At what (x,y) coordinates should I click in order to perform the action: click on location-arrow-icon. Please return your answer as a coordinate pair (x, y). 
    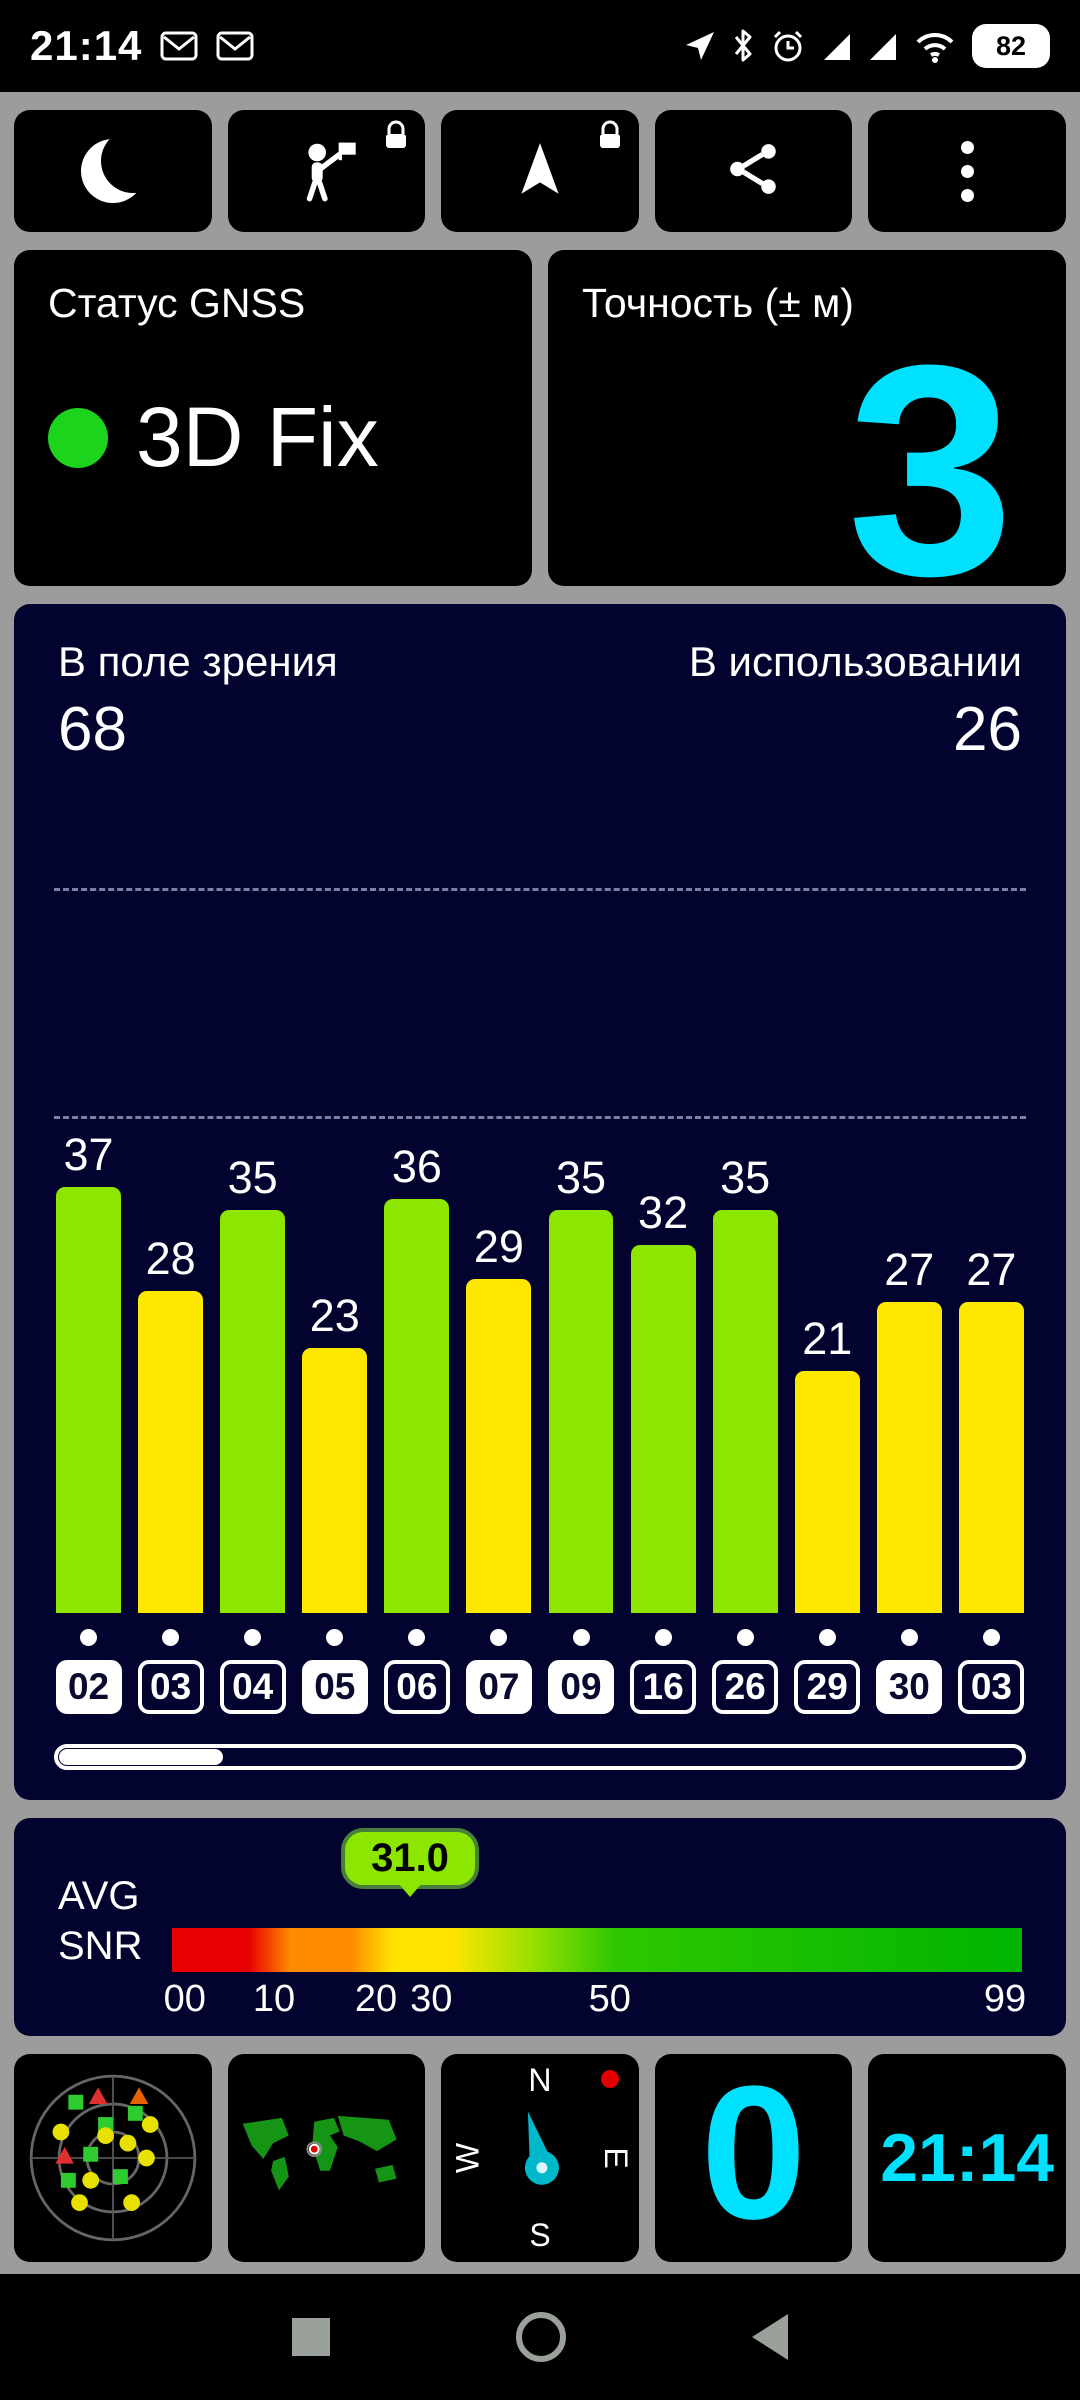
    Looking at the image, I should click on (700, 46).